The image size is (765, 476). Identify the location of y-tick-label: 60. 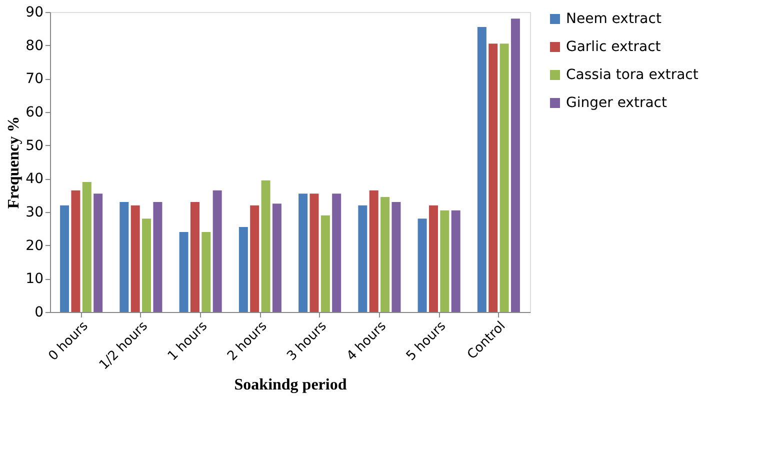
(35, 112).